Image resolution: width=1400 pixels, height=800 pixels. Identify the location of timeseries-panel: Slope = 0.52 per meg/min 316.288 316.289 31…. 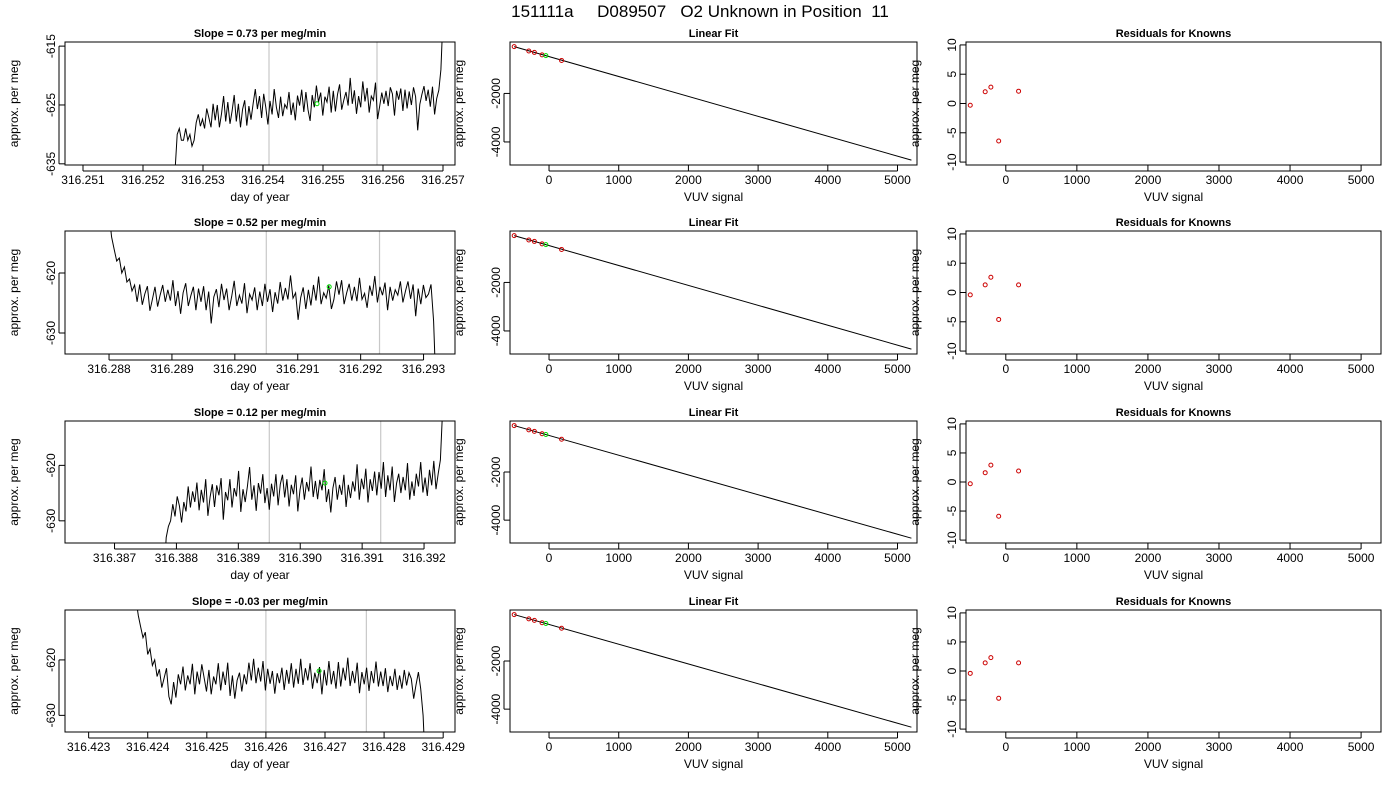
(231, 305).